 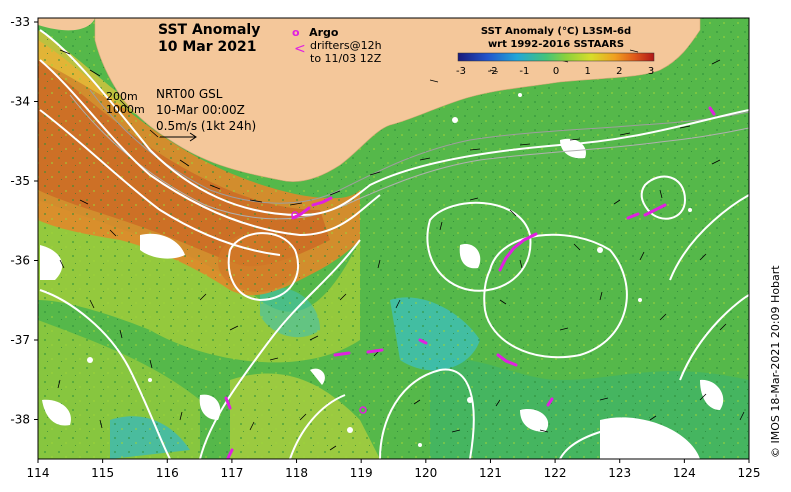 What do you see at coordinates (20, 102) in the screenshot?
I see `y-tick-label: -34` at bounding box center [20, 102].